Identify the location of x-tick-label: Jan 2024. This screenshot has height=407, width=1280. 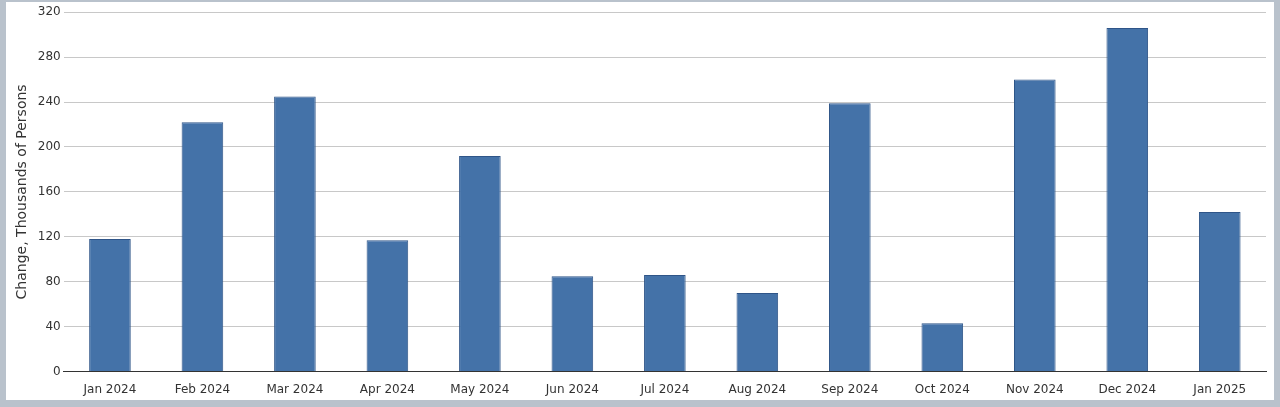
(109, 388).